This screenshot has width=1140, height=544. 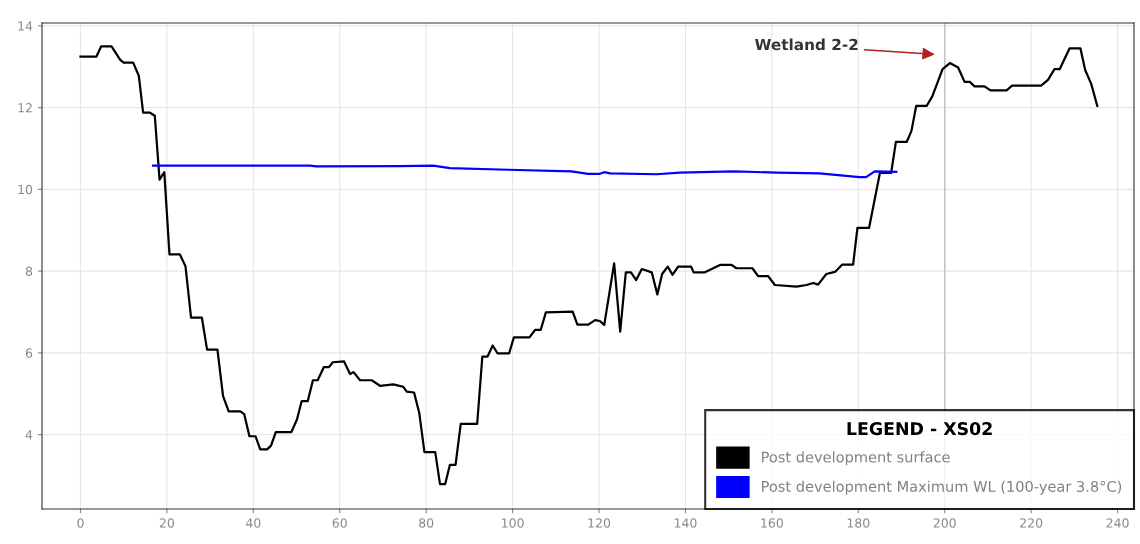 What do you see at coordinates (513, 523) in the screenshot?
I see `x-tick-label: 100` at bounding box center [513, 523].